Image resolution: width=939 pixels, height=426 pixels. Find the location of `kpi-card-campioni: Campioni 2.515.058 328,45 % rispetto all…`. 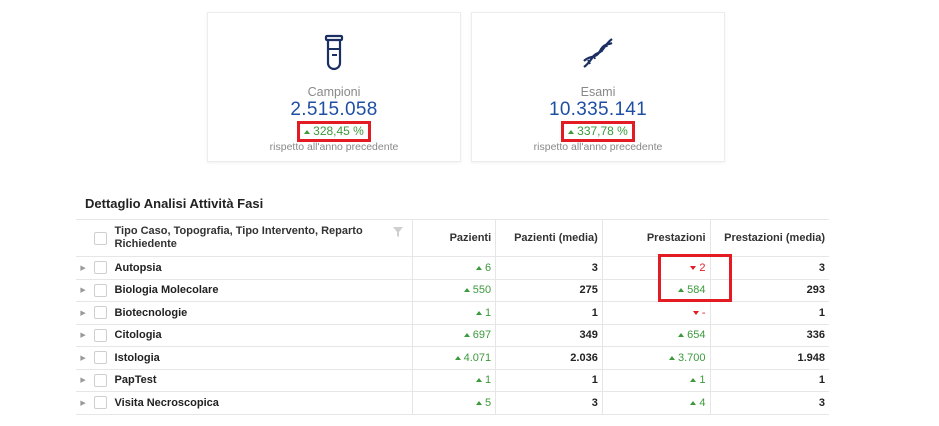

kpi-card-campioni: Campioni 2.515.058 328,45 % rispetto all… is located at coordinates (334, 87).